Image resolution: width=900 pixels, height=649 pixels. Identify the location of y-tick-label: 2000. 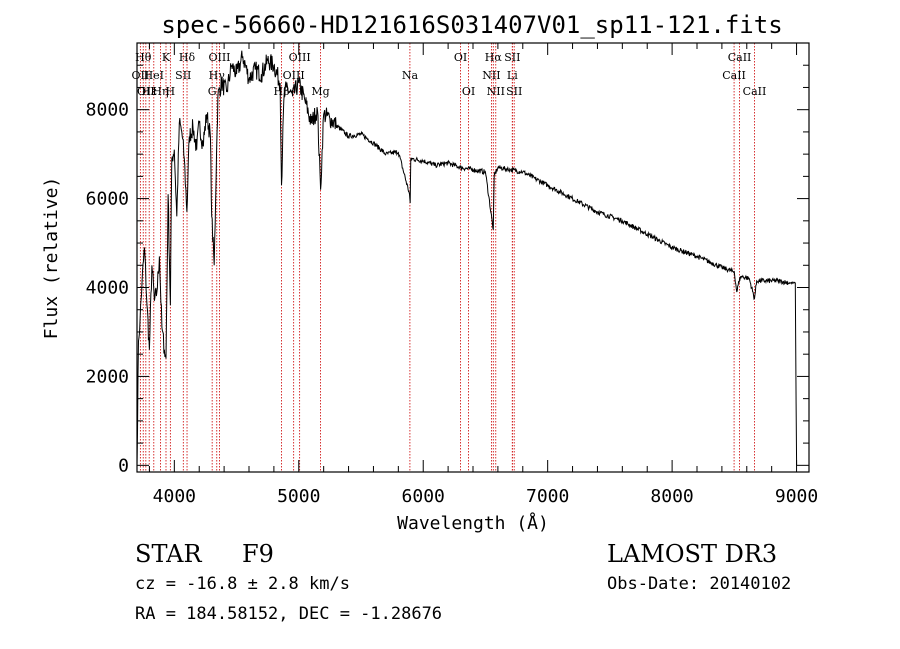
(107, 376).